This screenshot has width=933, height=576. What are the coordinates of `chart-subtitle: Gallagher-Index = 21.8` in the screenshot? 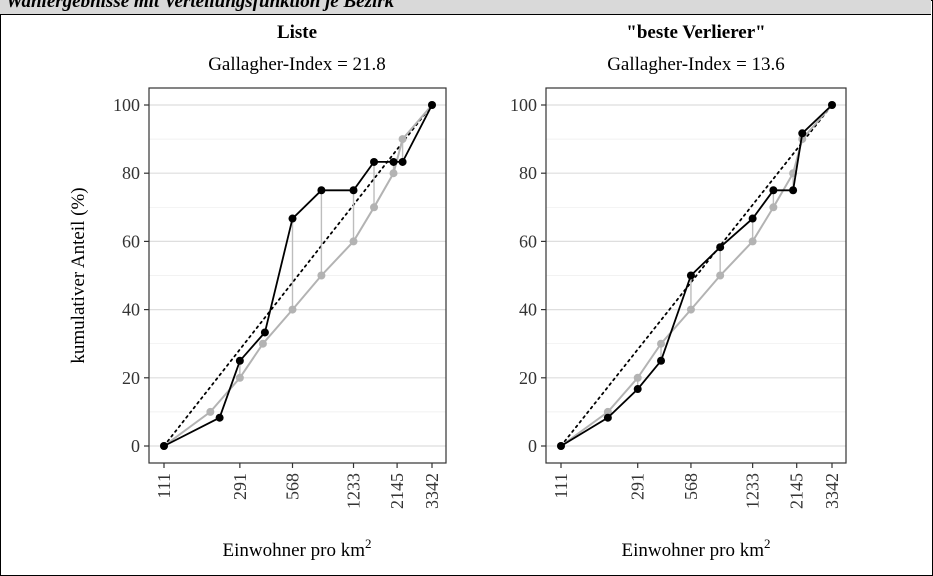 It's located at (297, 64).